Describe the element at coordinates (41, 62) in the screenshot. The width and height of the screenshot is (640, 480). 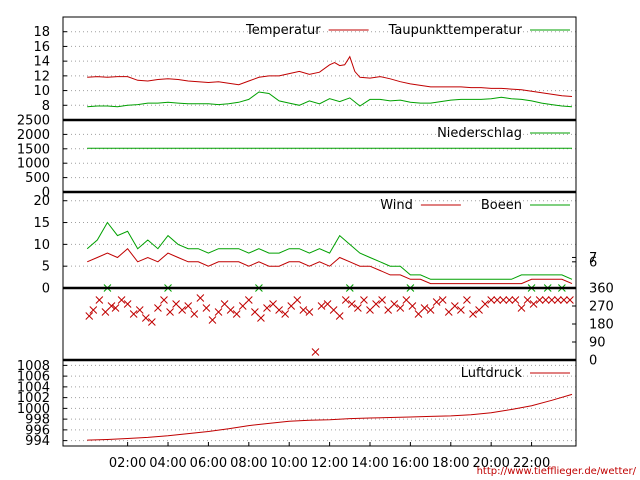
I see `y-tick-label-temperature-3: 14` at that location.